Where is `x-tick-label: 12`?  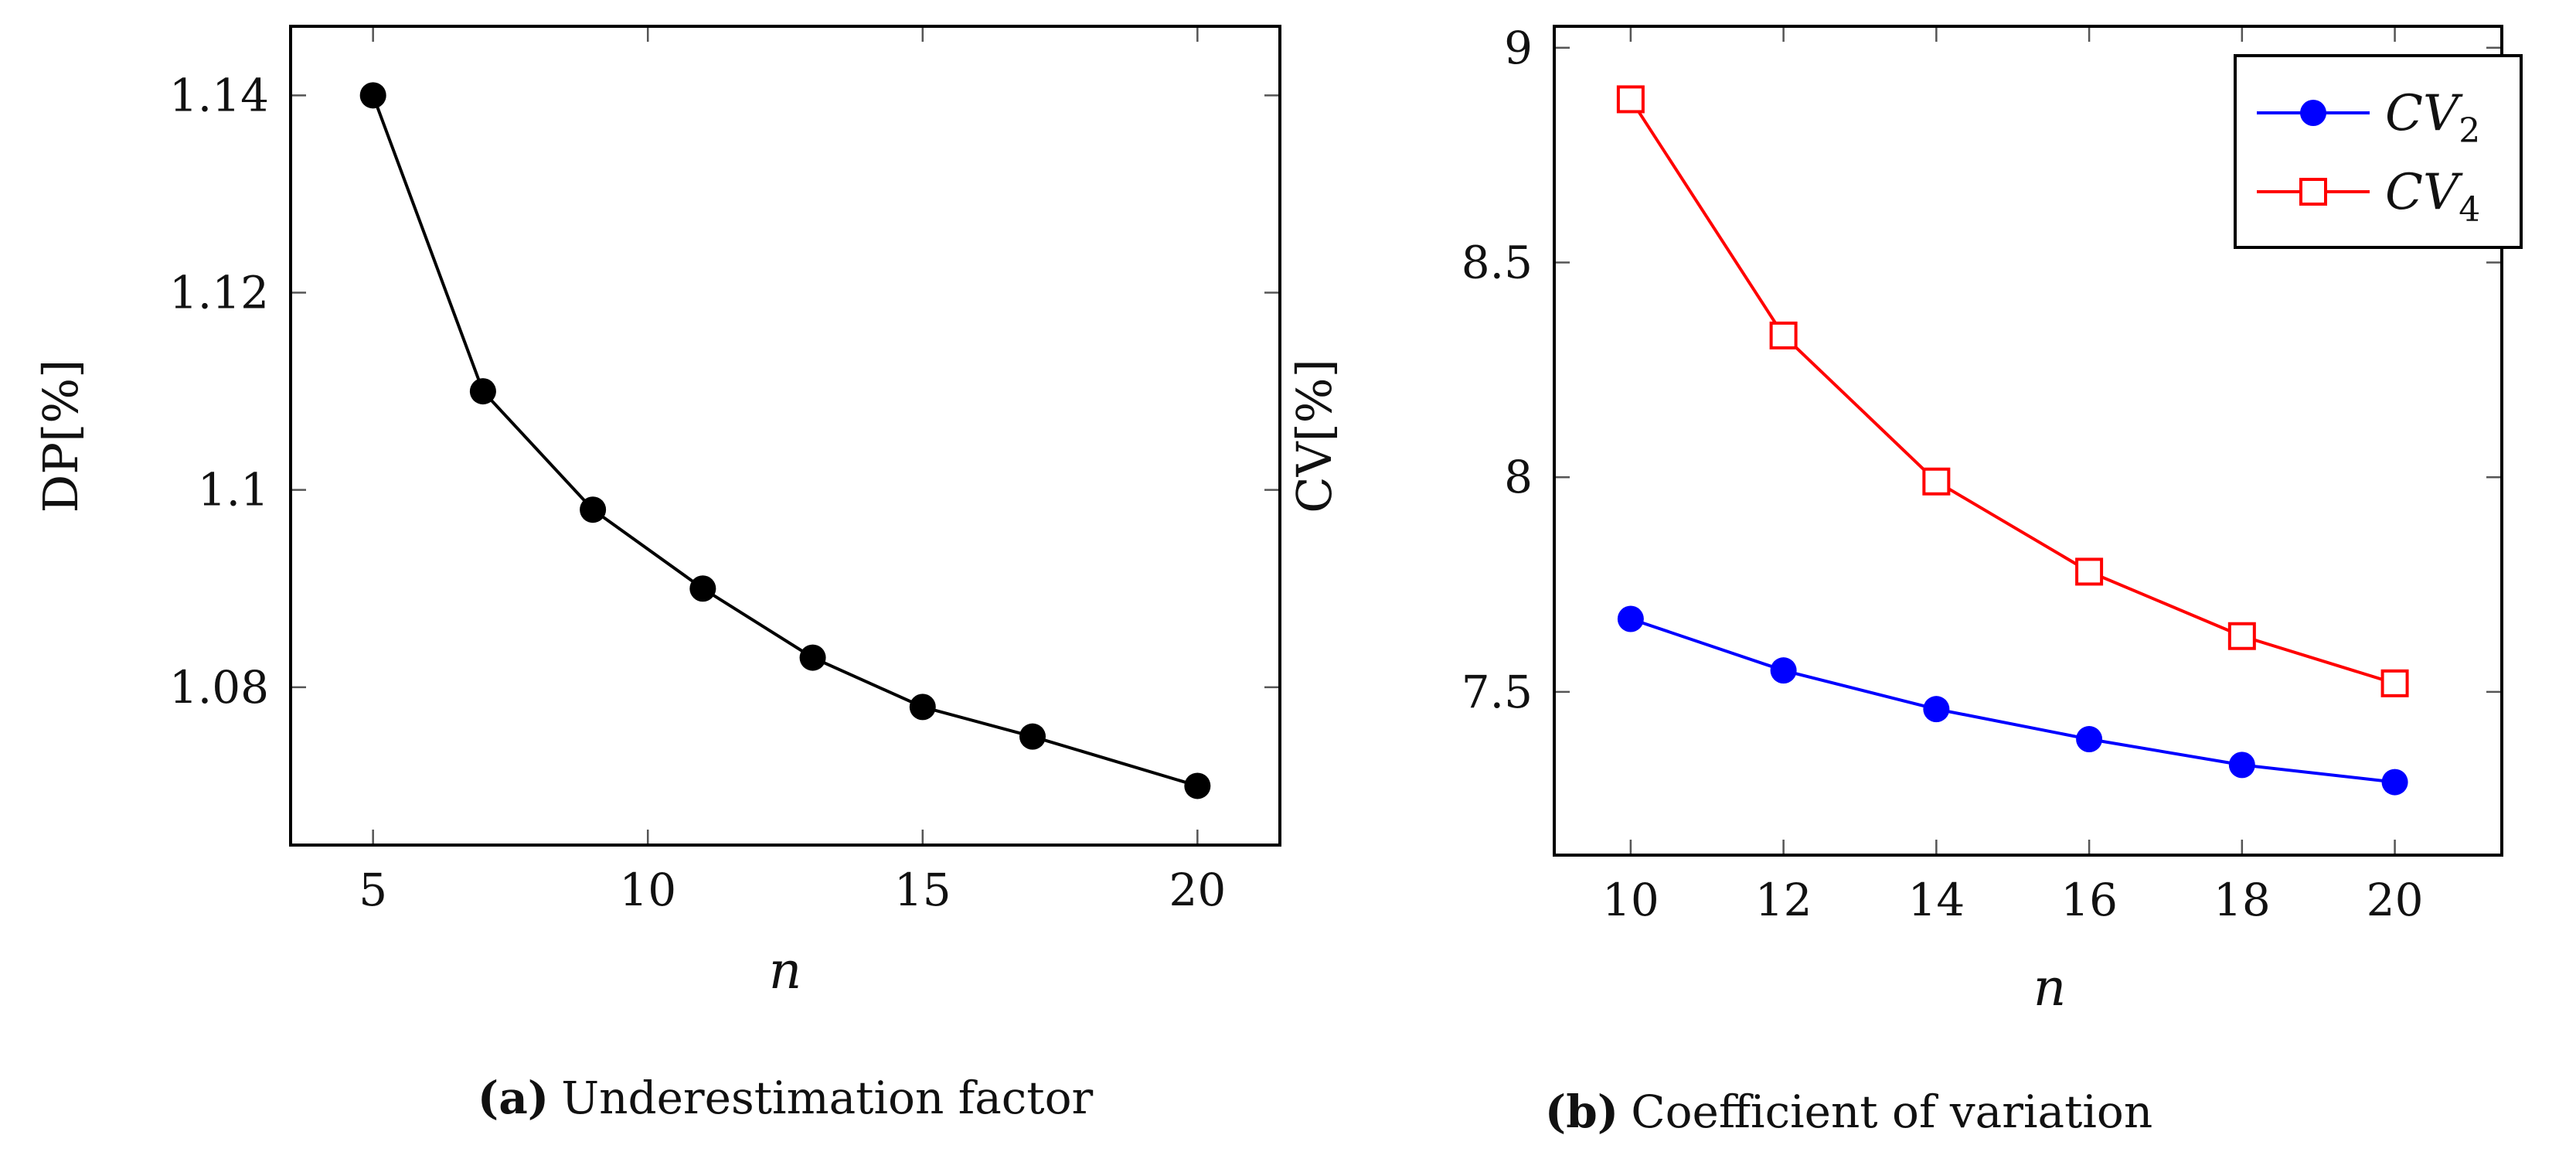
x-tick-label: 12 is located at coordinates (1784, 900).